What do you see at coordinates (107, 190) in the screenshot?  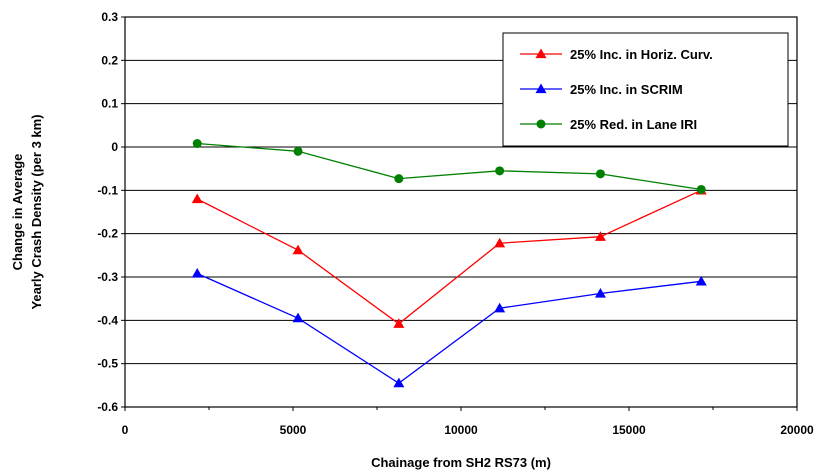 I see `y-tick-label: -0.1` at bounding box center [107, 190].